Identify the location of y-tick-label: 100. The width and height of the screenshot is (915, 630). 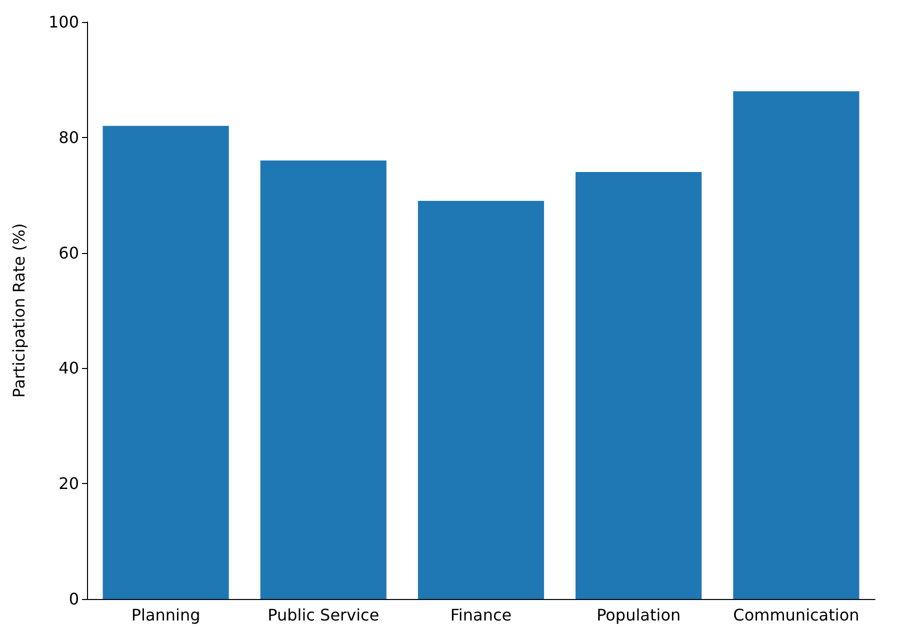
(63, 22).